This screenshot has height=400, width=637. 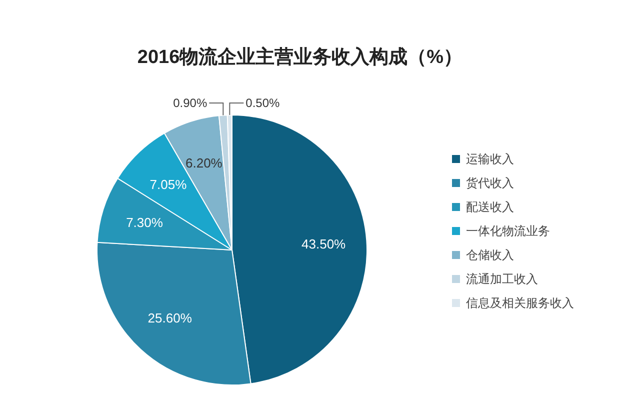 What do you see at coordinates (502, 279) in the screenshot?
I see `legend-label: 流通加工收入` at bounding box center [502, 279].